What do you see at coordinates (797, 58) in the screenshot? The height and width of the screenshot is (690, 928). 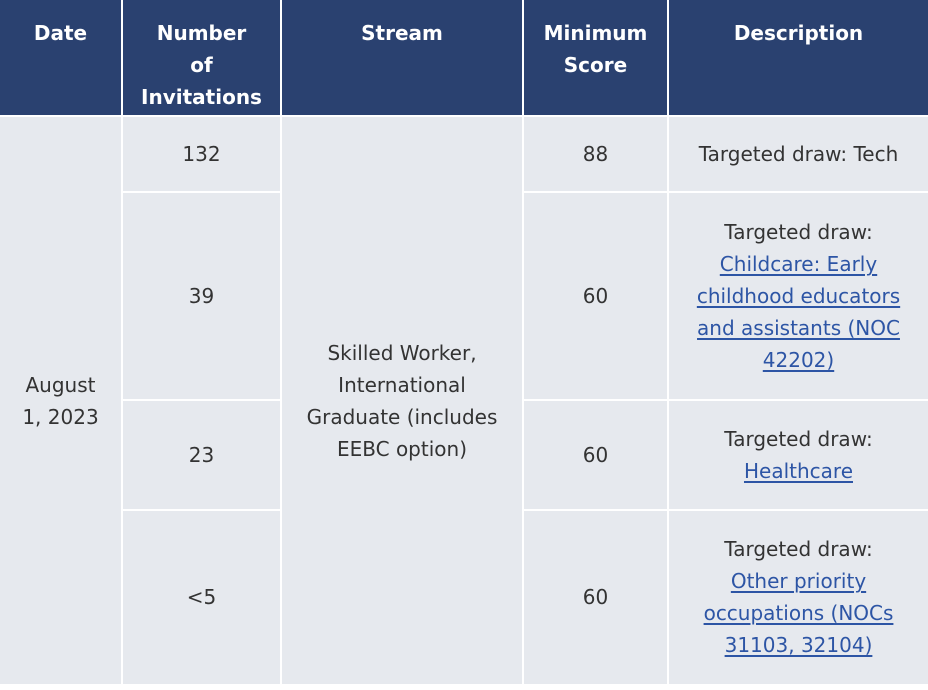 I see `header-description: Description` at bounding box center [797, 58].